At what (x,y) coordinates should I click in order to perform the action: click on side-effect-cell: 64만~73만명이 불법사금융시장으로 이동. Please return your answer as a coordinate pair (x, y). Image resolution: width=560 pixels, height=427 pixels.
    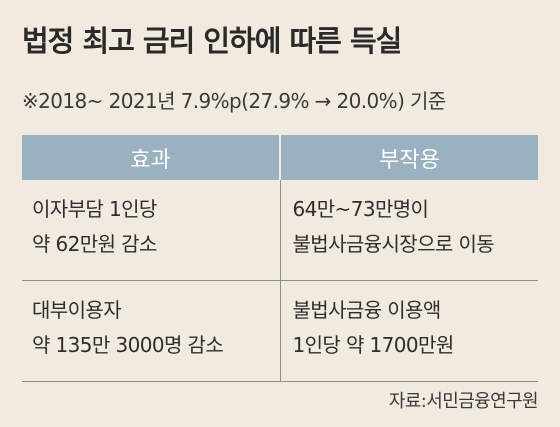
    Looking at the image, I should click on (409, 230).